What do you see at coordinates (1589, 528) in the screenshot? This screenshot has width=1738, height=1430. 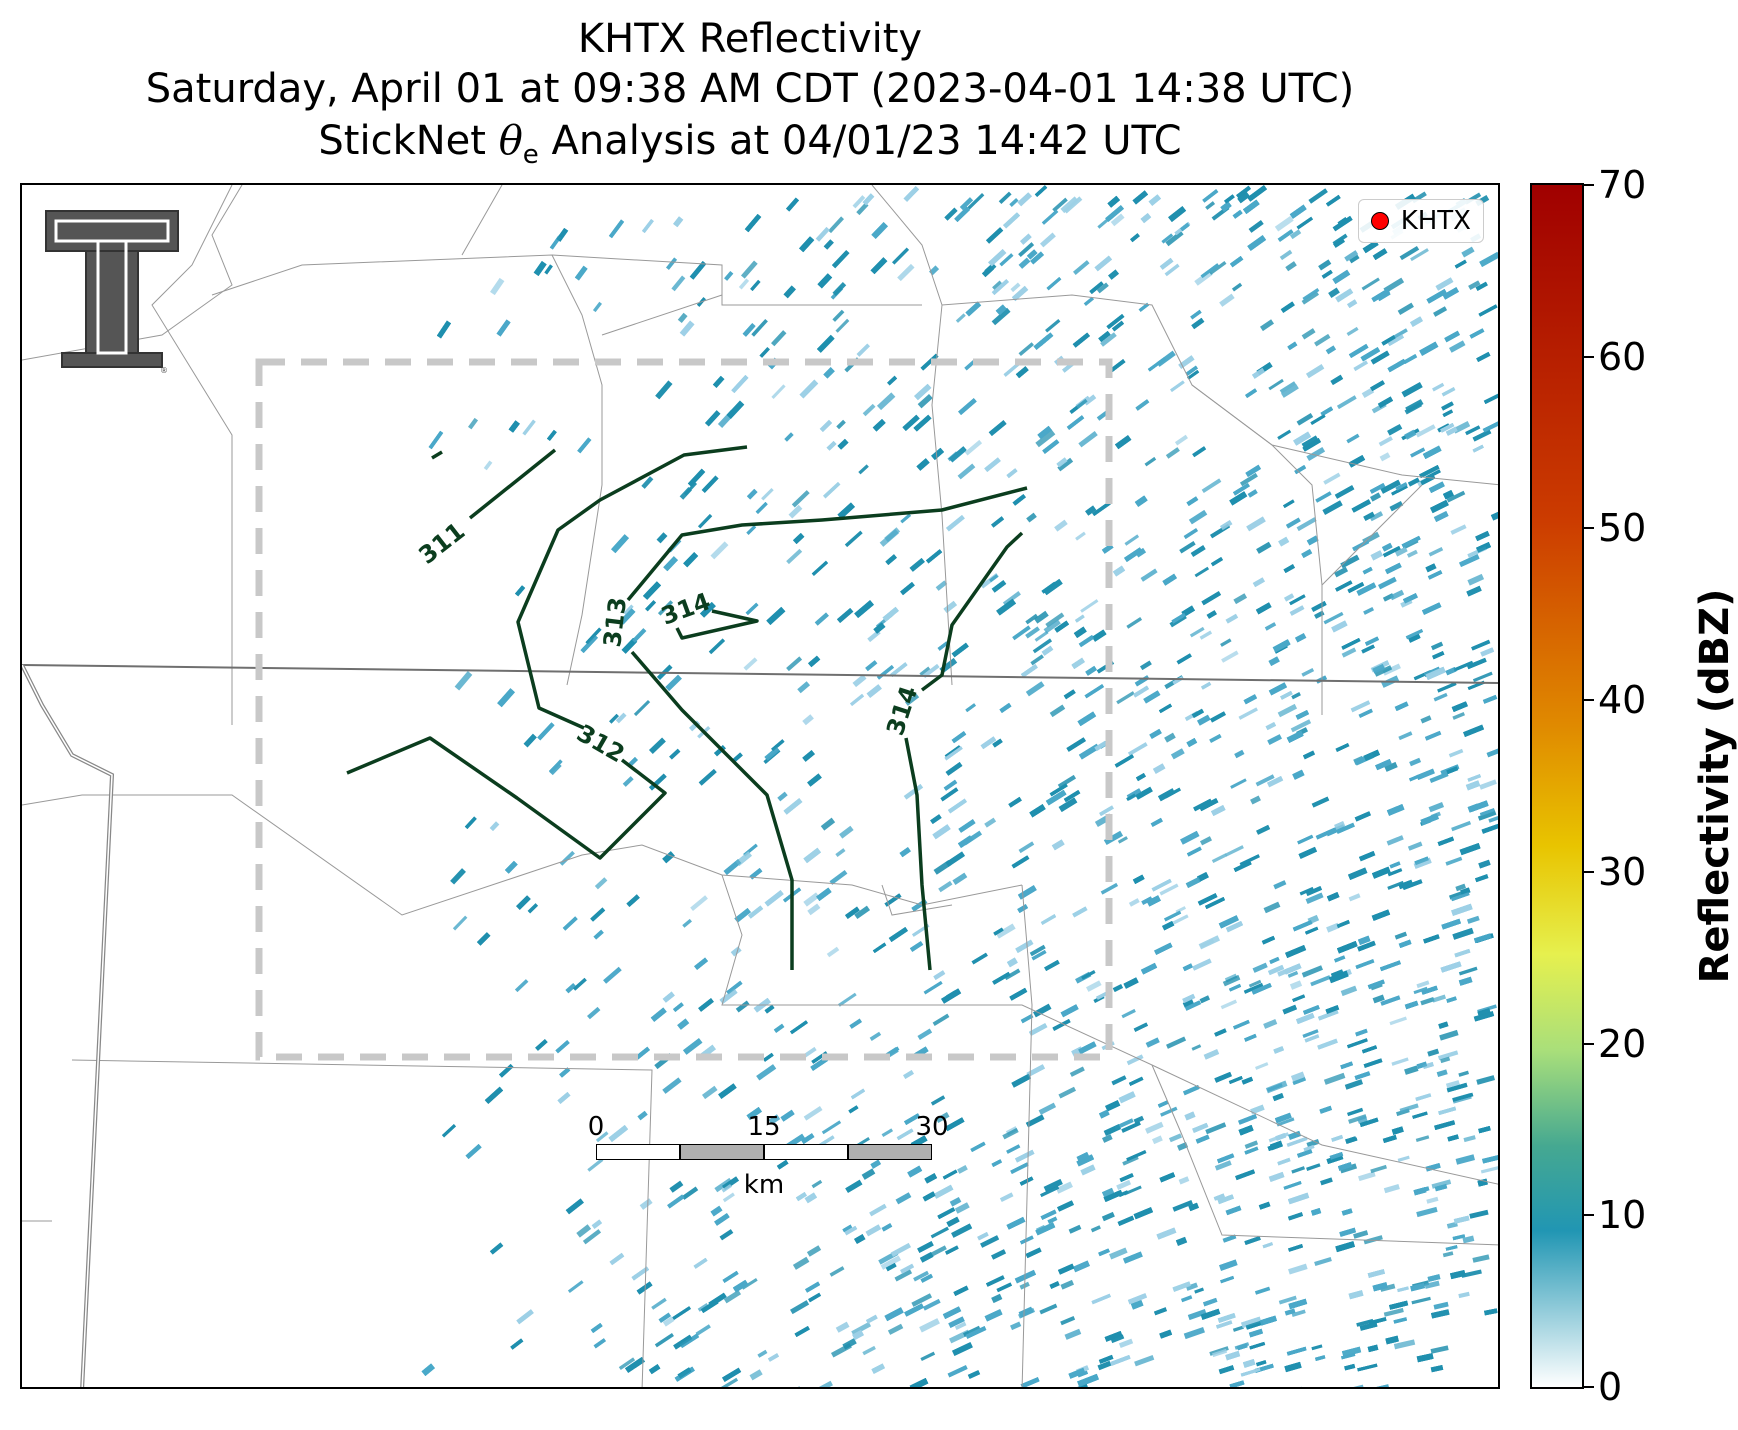 I see `colorbar-tick` at bounding box center [1589, 528].